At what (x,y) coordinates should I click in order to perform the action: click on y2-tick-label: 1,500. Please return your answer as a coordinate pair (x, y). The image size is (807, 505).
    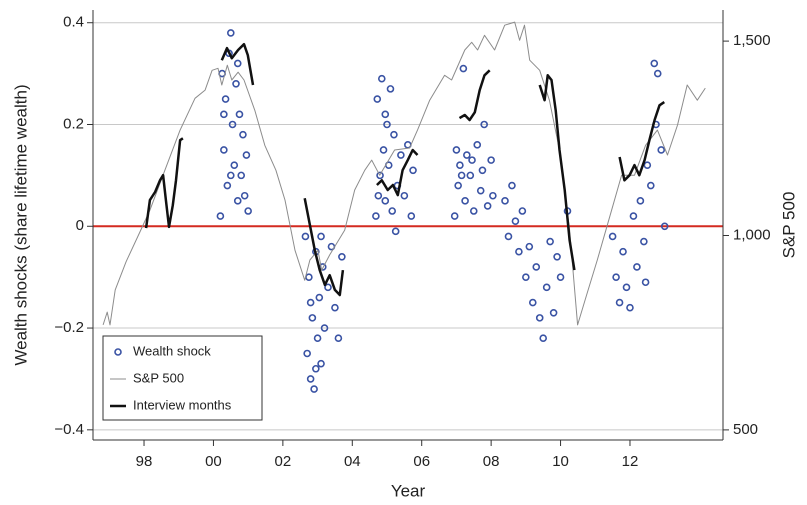
    Looking at the image, I should click on (752, 40).